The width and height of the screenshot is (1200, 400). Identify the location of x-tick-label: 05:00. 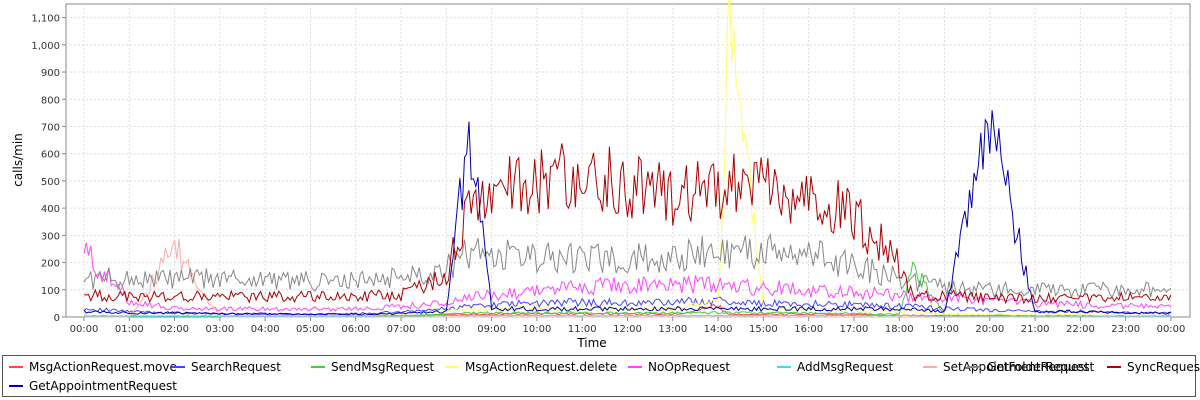
(310, 329).